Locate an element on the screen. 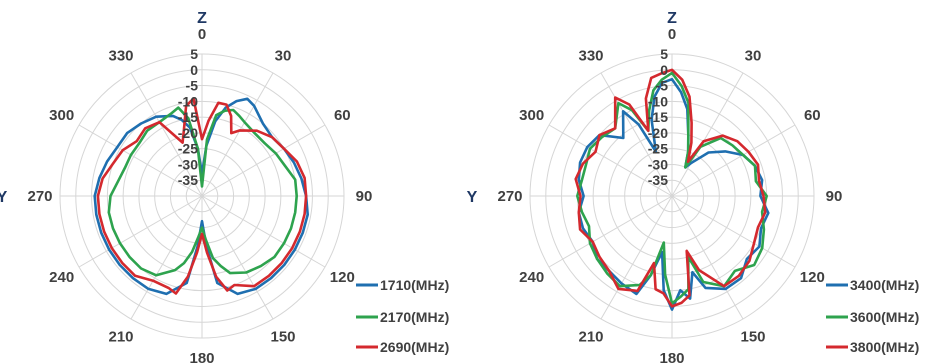 Image resolution: width=941 pixels, height=363 pixels. series-line-2170mhz is located at coordinates (202, 191).